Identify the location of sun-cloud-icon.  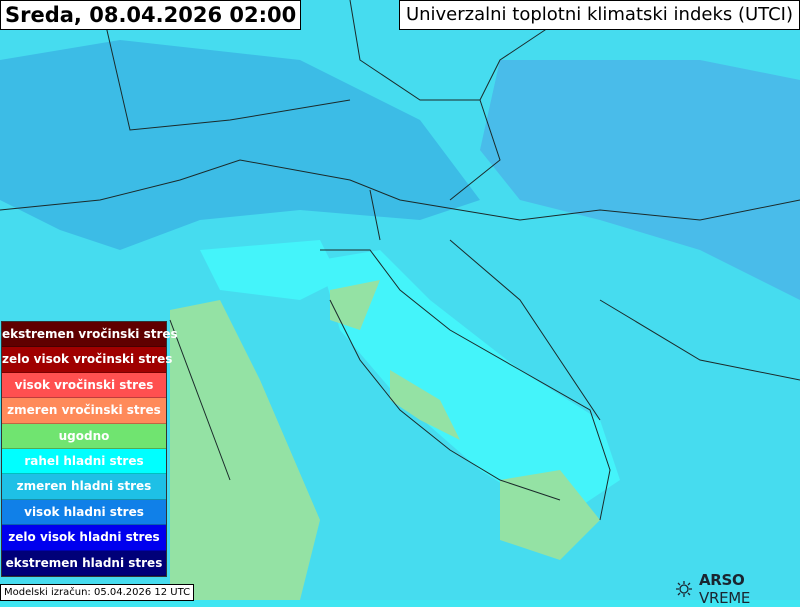
(683, 589).